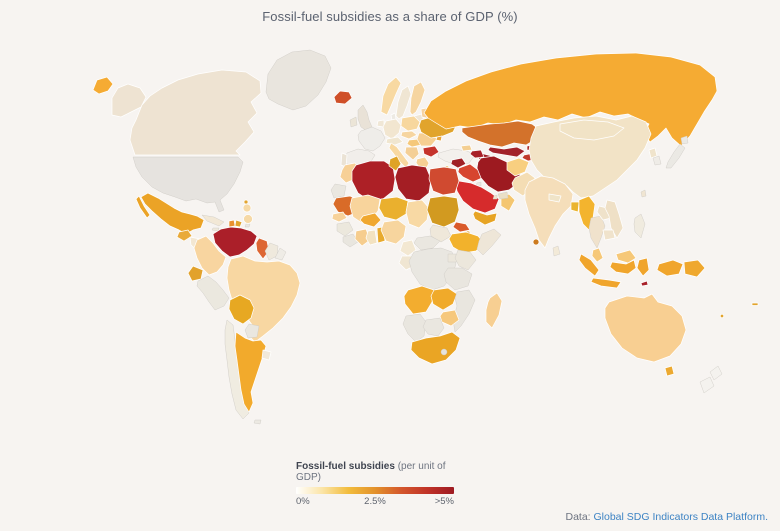 The image size is (780, 531). What do you see at coordinates (755, 304) in the screenshot?
I see `country-new-caledonia` at bounding box center [755, 304].